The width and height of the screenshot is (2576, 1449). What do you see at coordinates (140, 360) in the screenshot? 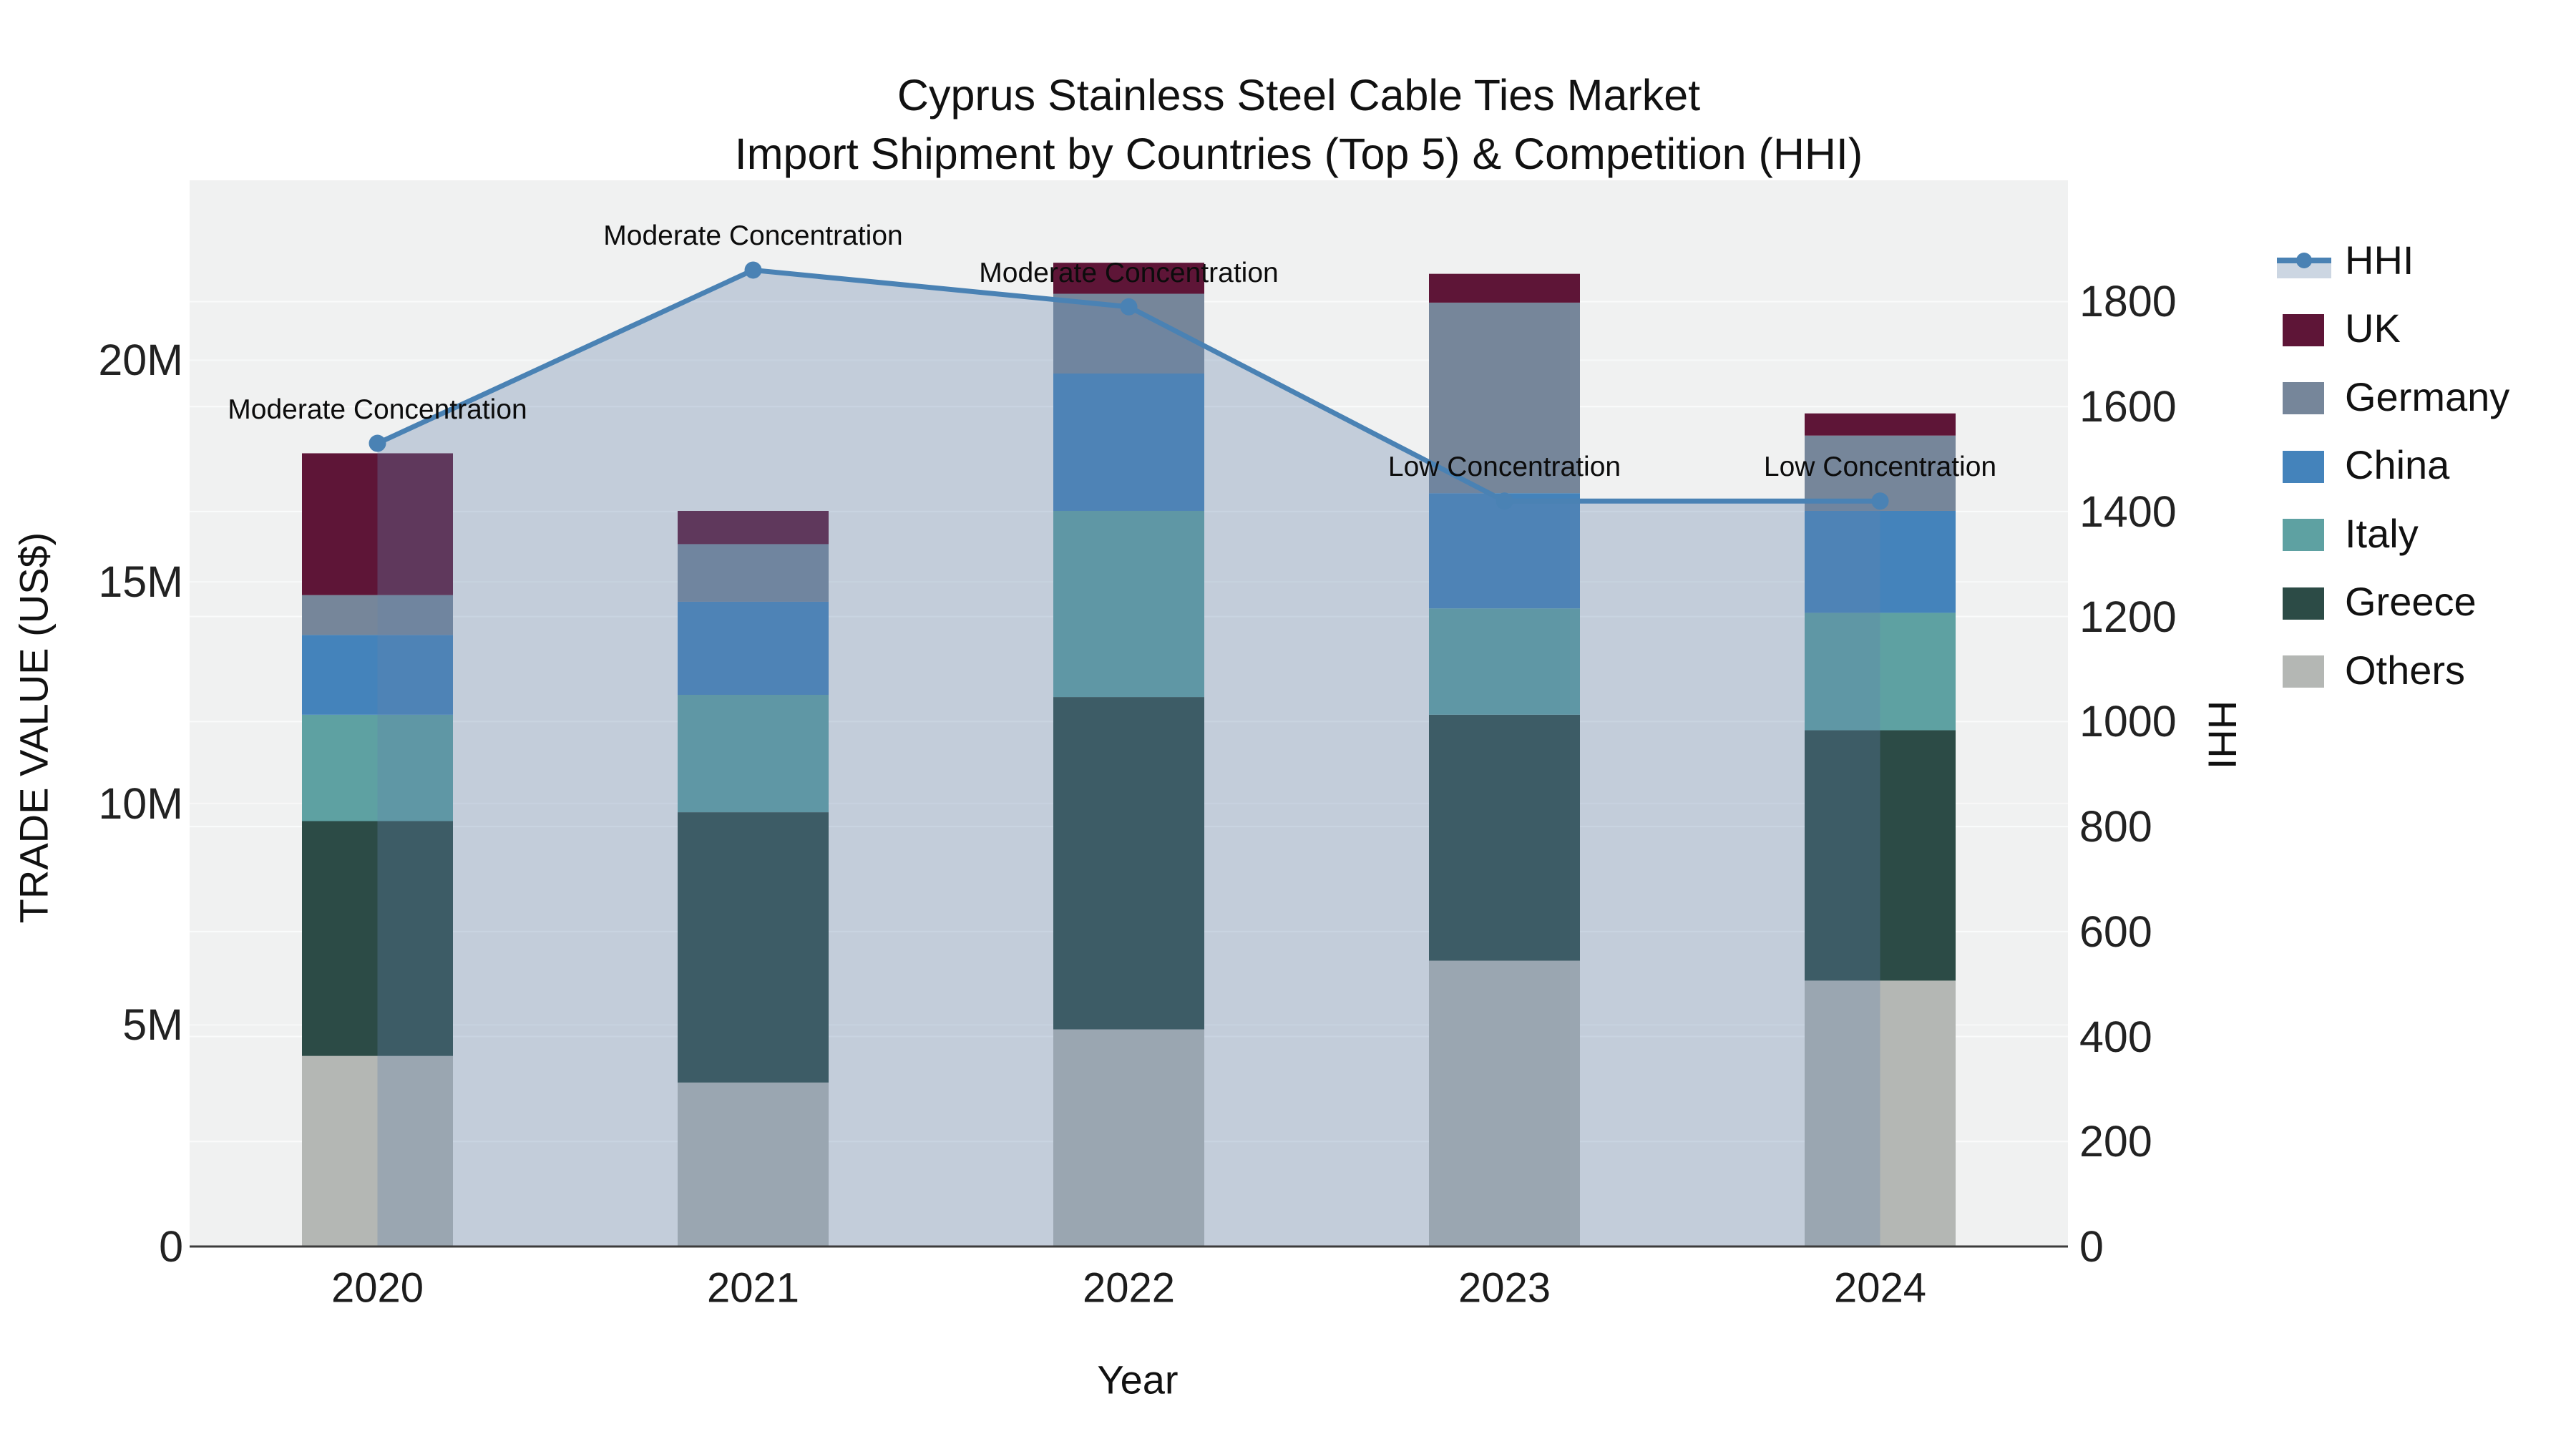
I see `y-left-tick-20M: 20M` at bounding box center [140, 360].